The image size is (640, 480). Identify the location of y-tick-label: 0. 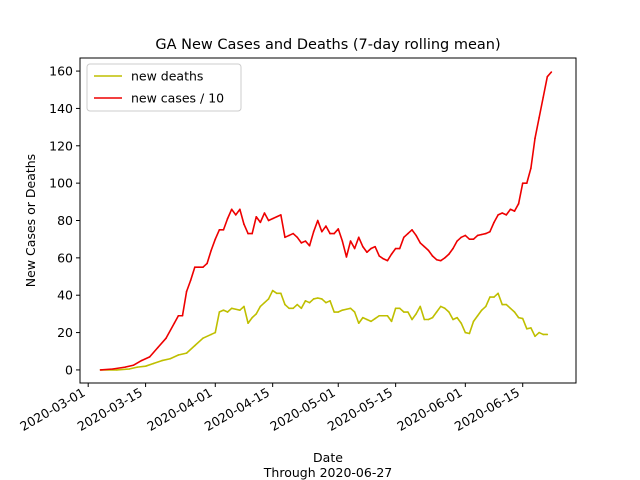
(69, 369).